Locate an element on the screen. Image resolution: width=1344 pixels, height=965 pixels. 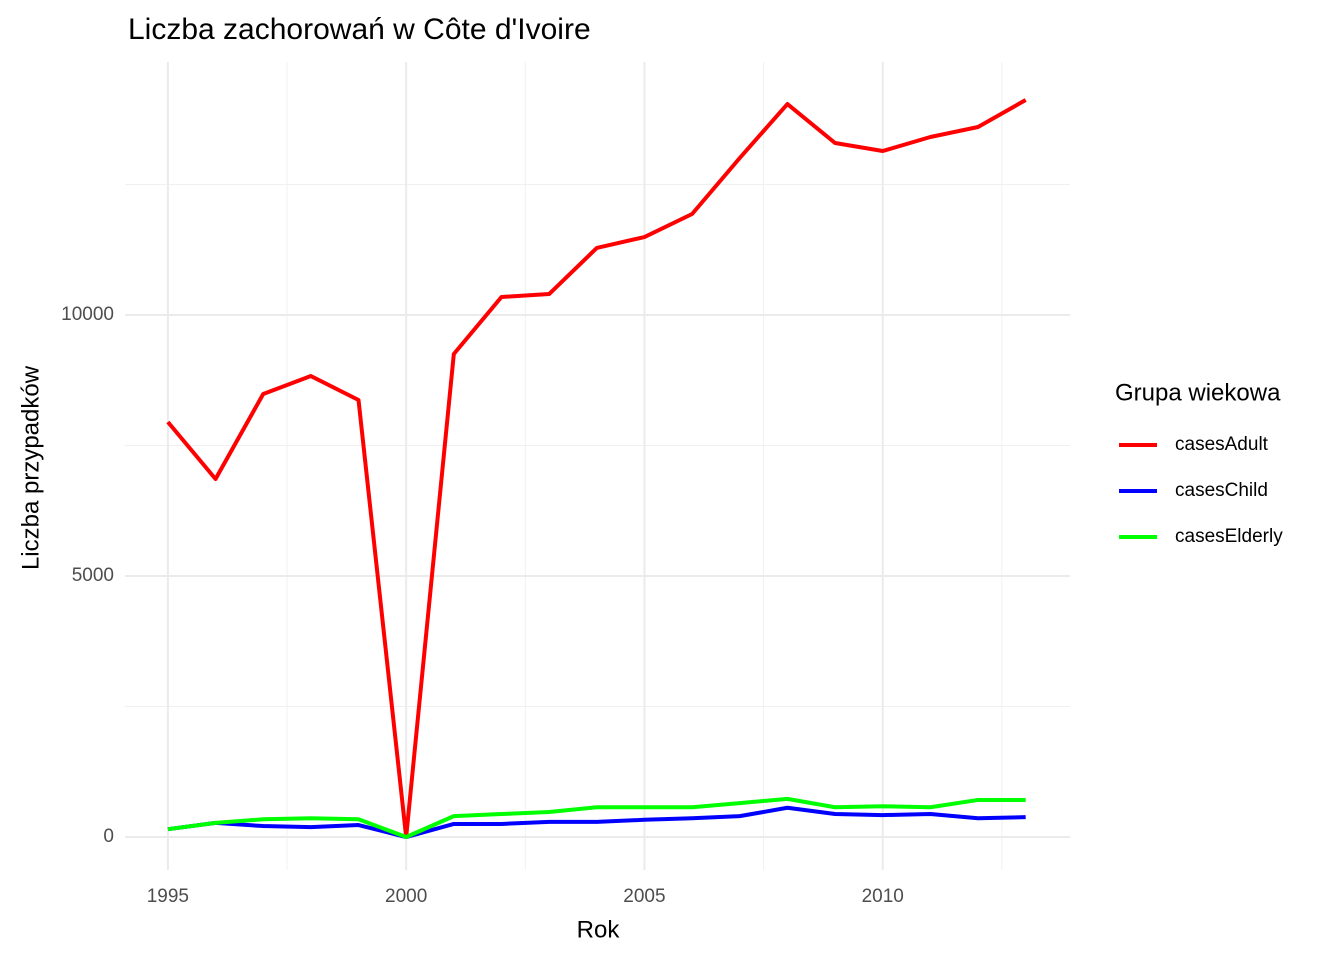
y-tick-label: 10000 is located at coordinates (87, 314).